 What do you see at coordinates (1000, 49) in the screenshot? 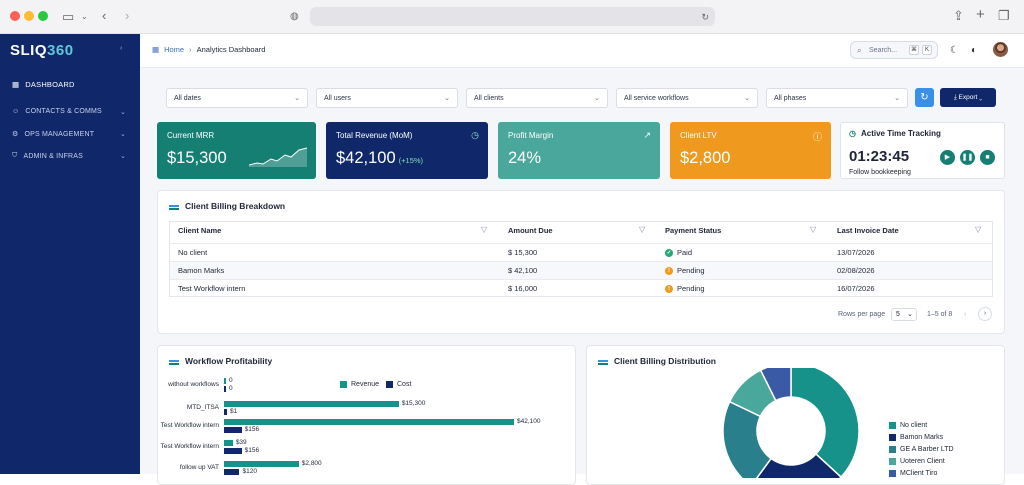
I see `avatar` at bounding box center [1000, 49].